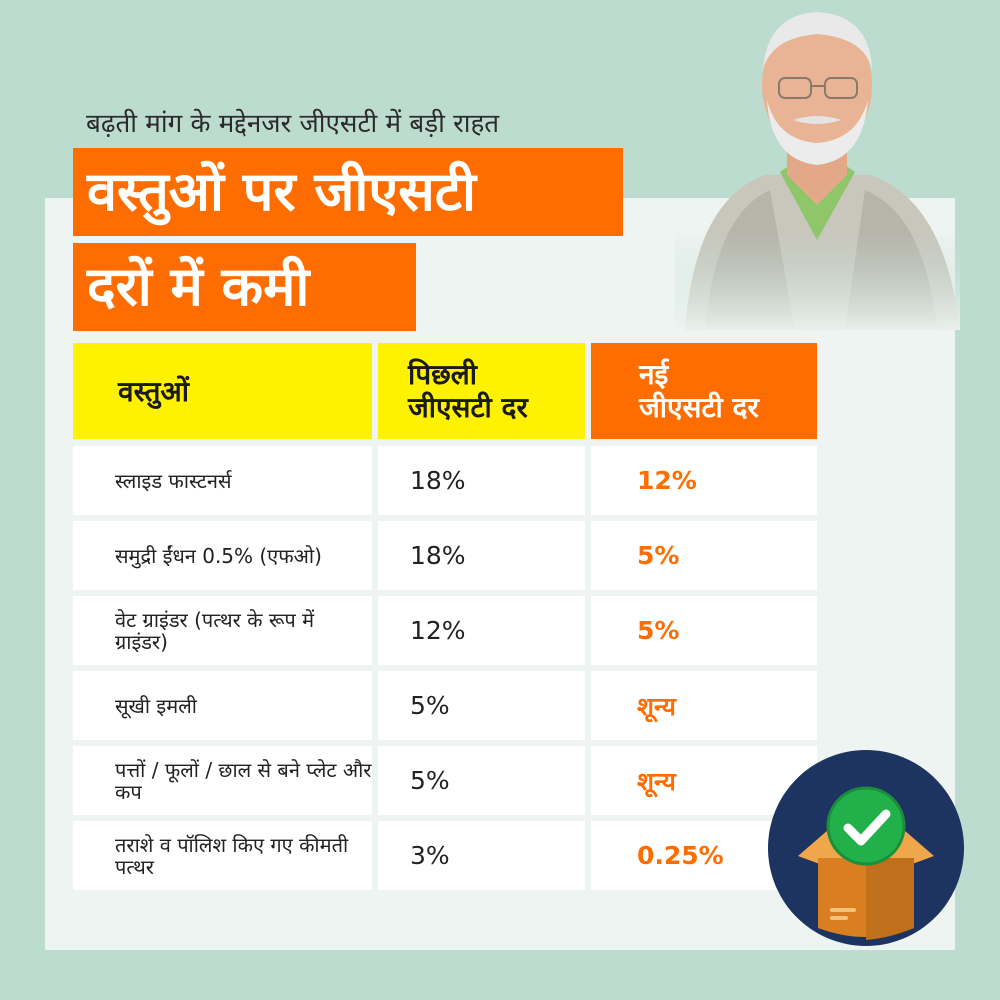 Image resolution: width=1000 pixels, height=1000 pixels. I want to click on header-items: वस्तुओं, so click(222, 391).